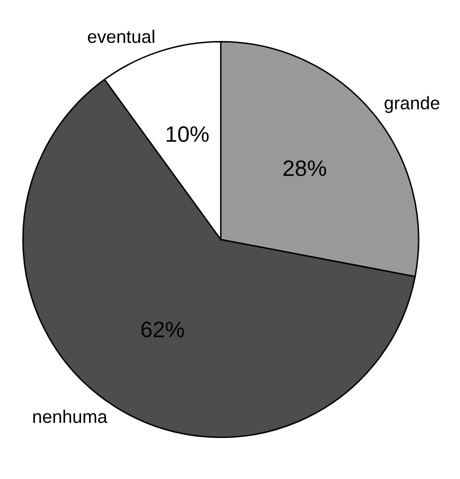  Describe the element at coordinates (121, 37) in the screenshot. I see `slice-label: eventual` at that location.